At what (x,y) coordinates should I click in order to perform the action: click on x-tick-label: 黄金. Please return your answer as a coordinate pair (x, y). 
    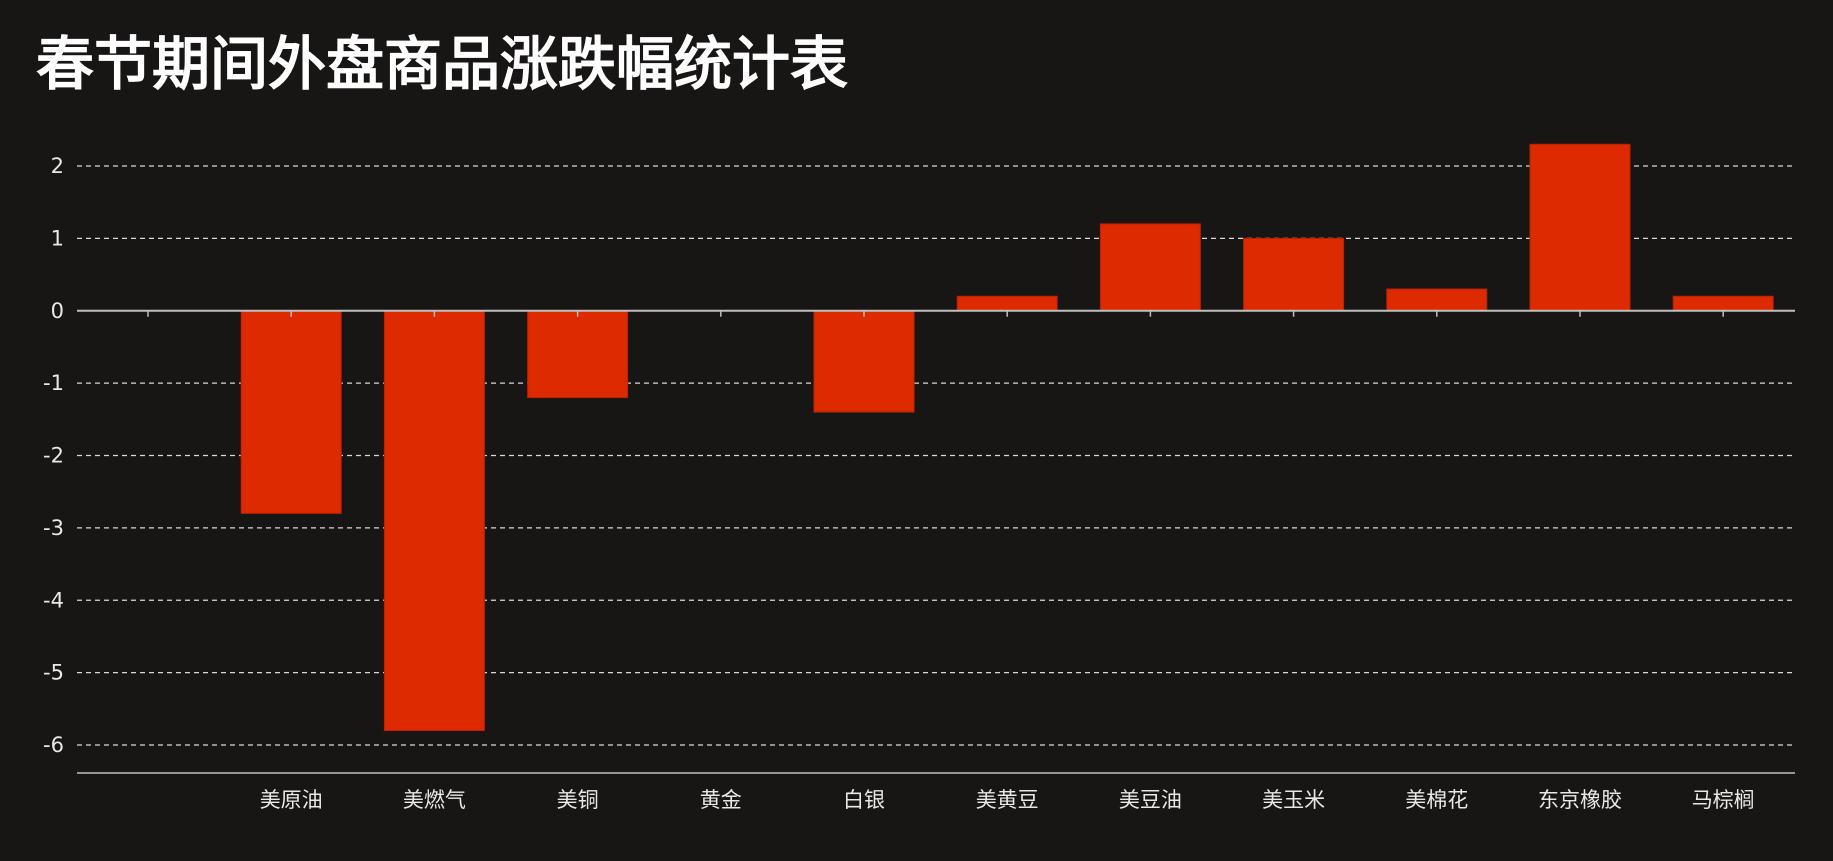
    Looking at the image, I should click on (721, 800).